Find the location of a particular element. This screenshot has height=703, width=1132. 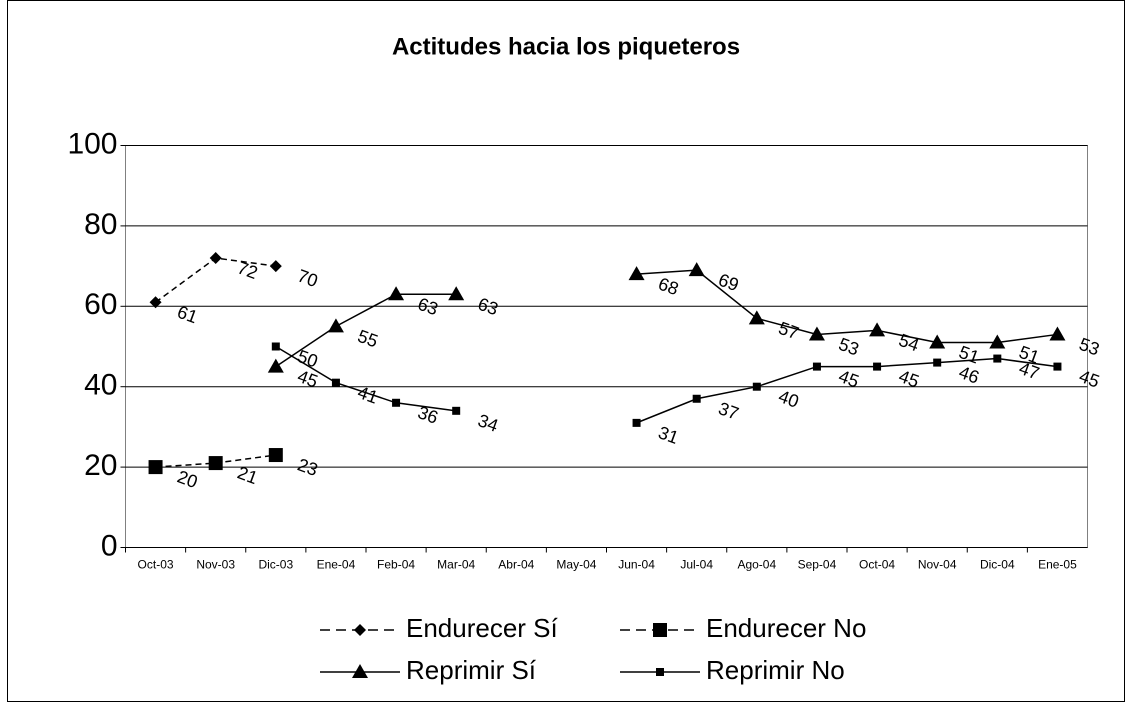

x-tick-label: Nov-04 is located at coordinates (937, 565).